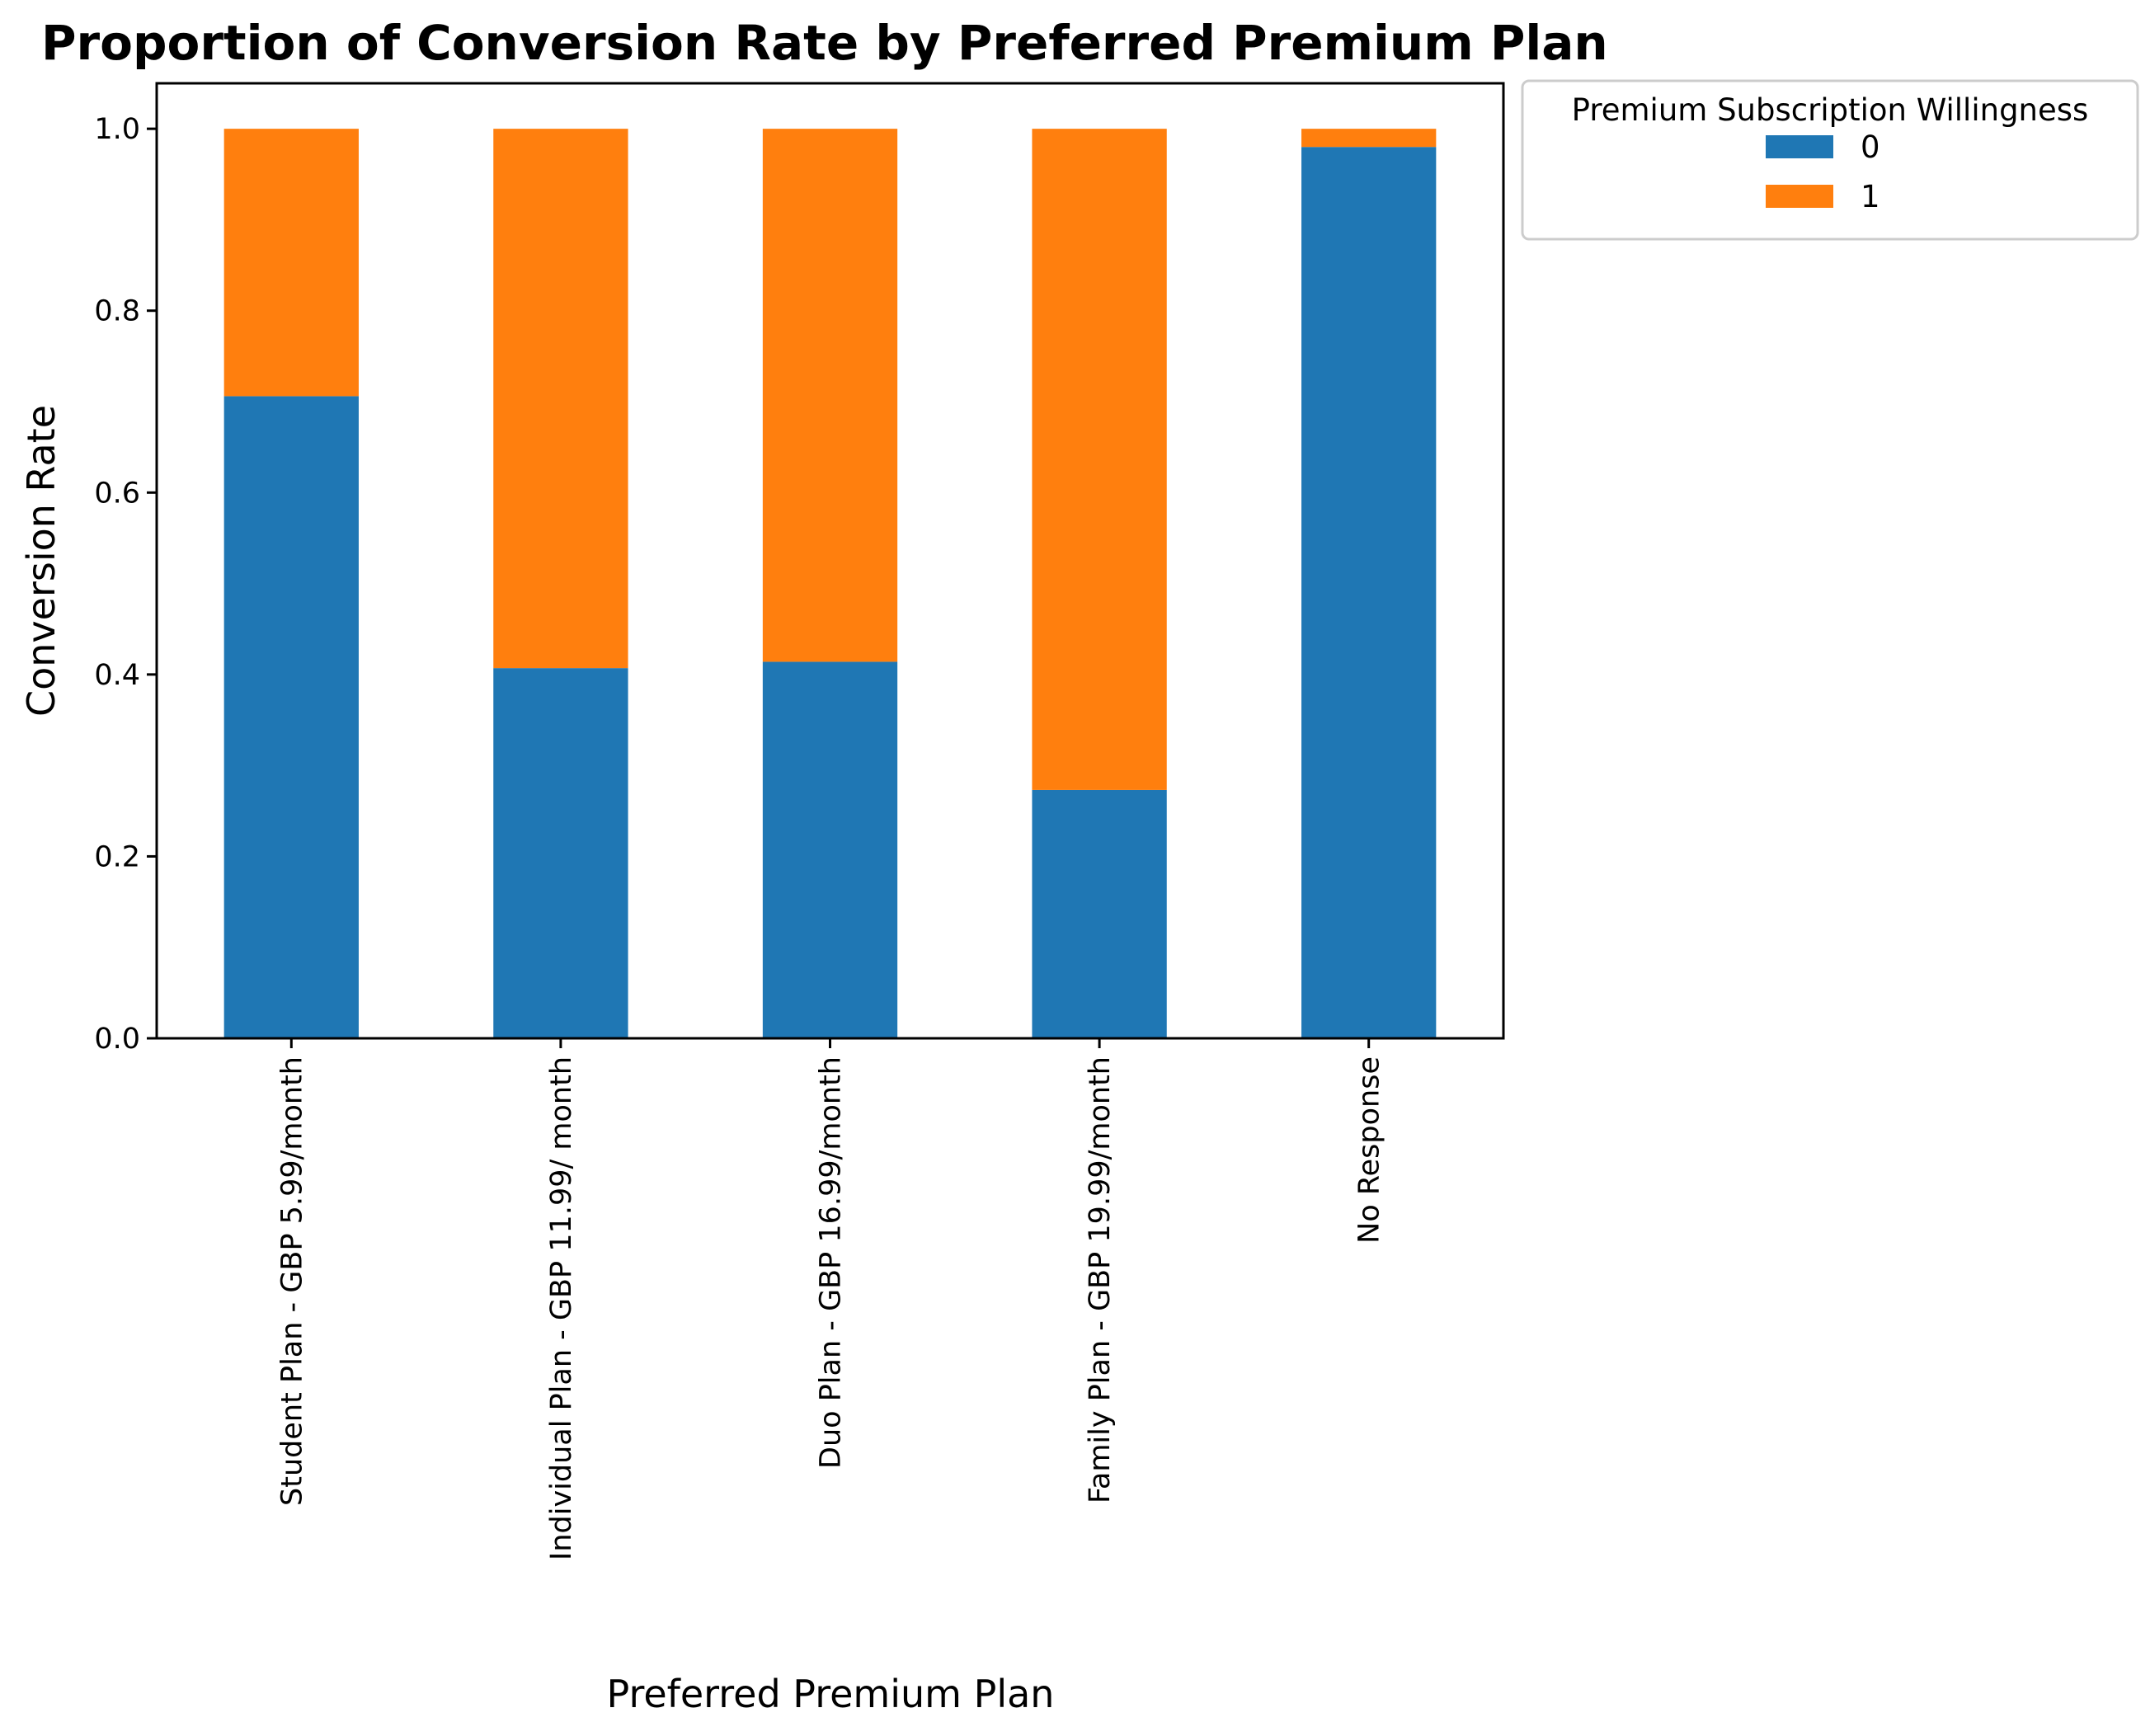 This screenshot has height=1736, width=2150. I want to click on y-axis-ticks: 0.0 0.2 0.4 0.6 0.8 1.0, so click(125, 584).